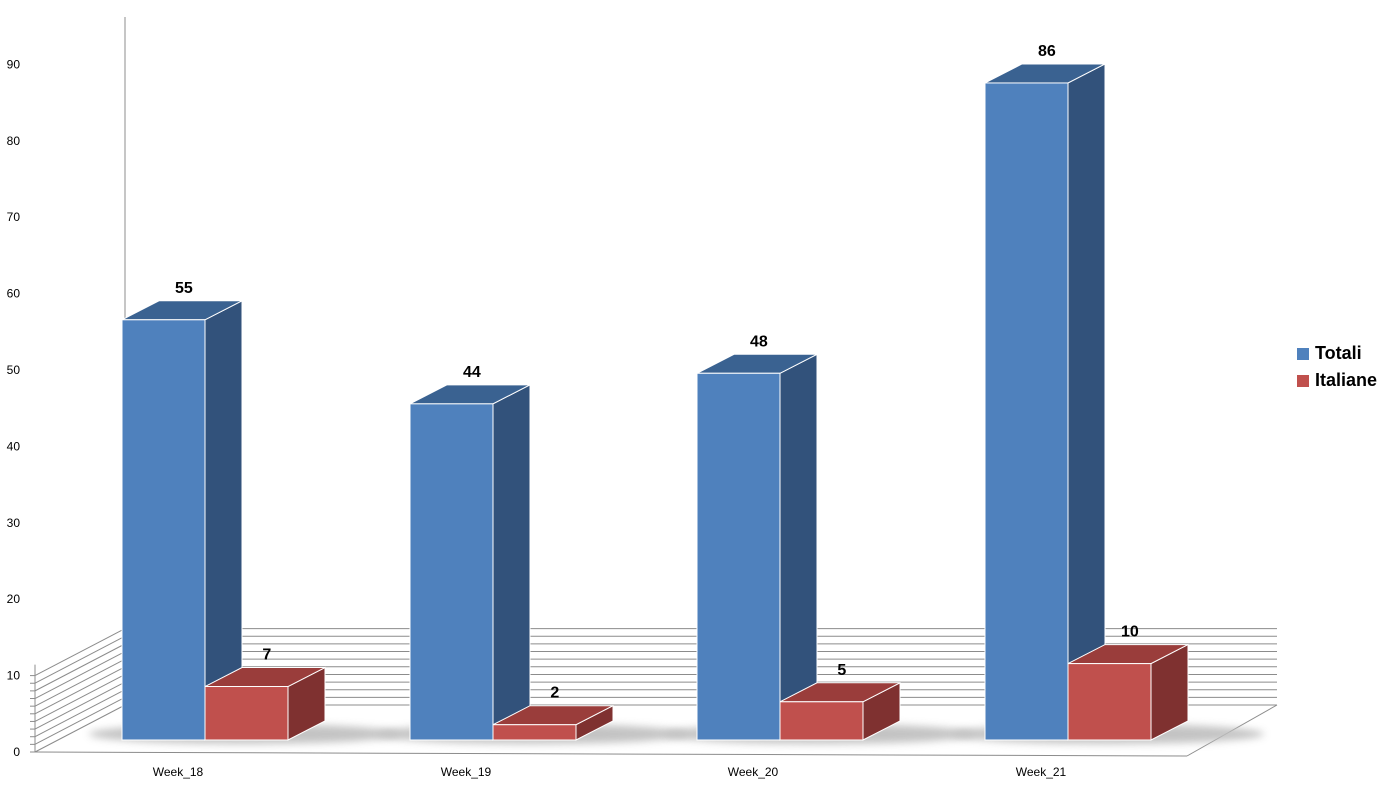 The height and width of the screenshot is (788, 1398). What do you see at coordinates (14, 217) in the screenshot?
I see `y-tick-label: 70` at bounding box center [14, 217].